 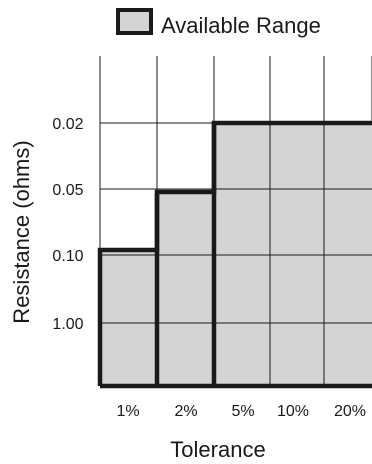 What do you see at coordinates (293, 411) in the screenshot?
I see `x-tick-label: 10%` at bounding box center [293, 411].